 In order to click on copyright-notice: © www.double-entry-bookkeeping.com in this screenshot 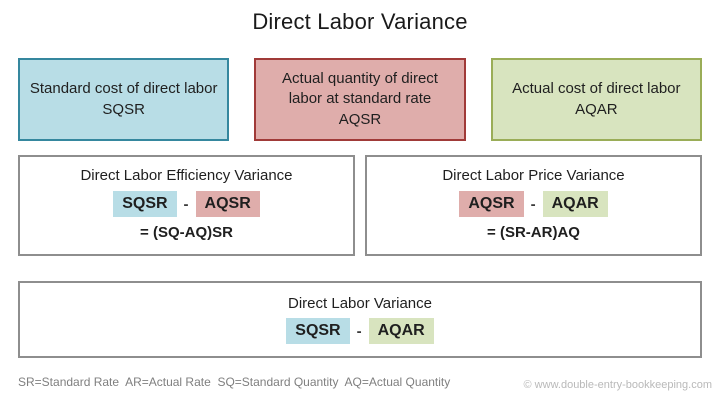, I will do `click(617, 385)`.